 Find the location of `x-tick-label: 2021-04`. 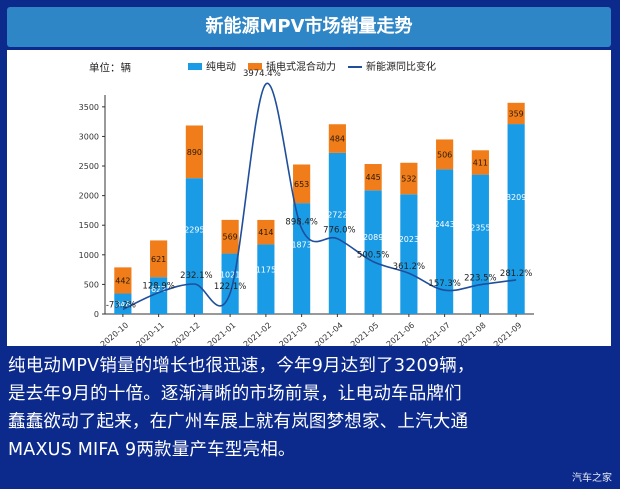

x-tick-label: 2021-04 is located at coordinates (328, 333).